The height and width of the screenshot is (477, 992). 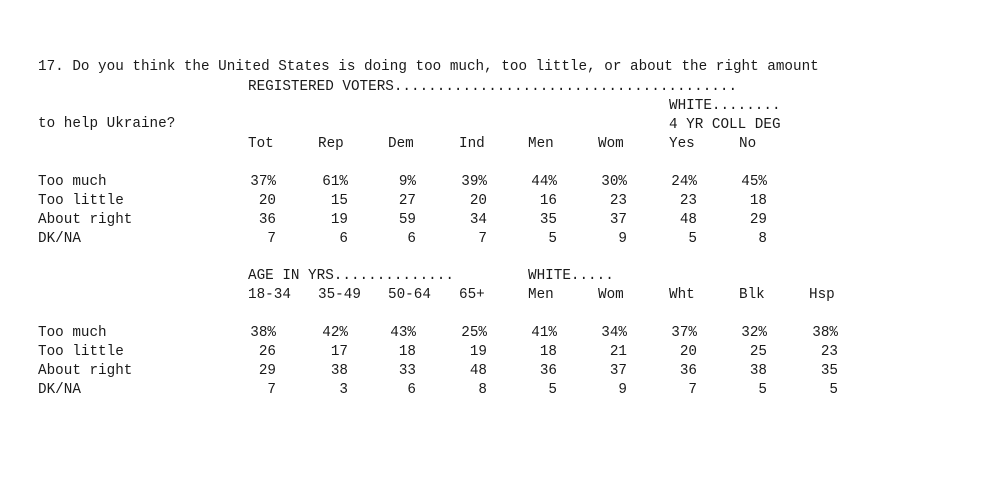 What do you see at coordinates (407, 220) in the screenshot?
I see `table-cell: 59` at bounding box center [407, 220].